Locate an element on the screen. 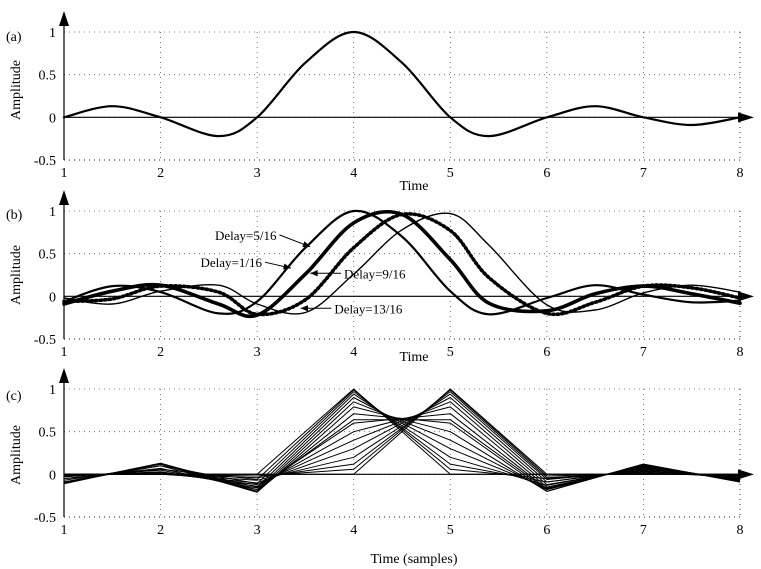 The image size is (761, 569). delay-annotation: Delay=5/16 is located at coordinates (246, 235).